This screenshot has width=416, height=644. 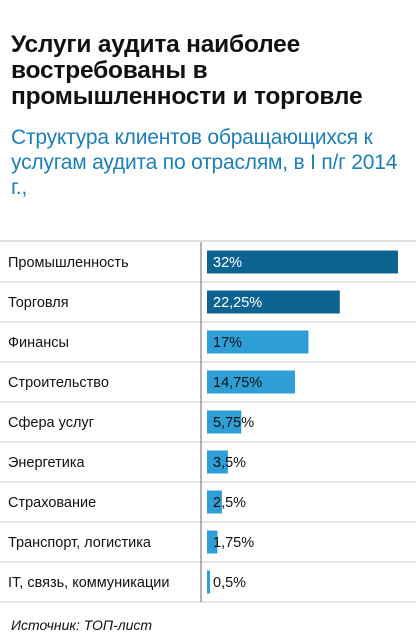 I want to click on category-label: Энергетика, so click(x=47, y=463).